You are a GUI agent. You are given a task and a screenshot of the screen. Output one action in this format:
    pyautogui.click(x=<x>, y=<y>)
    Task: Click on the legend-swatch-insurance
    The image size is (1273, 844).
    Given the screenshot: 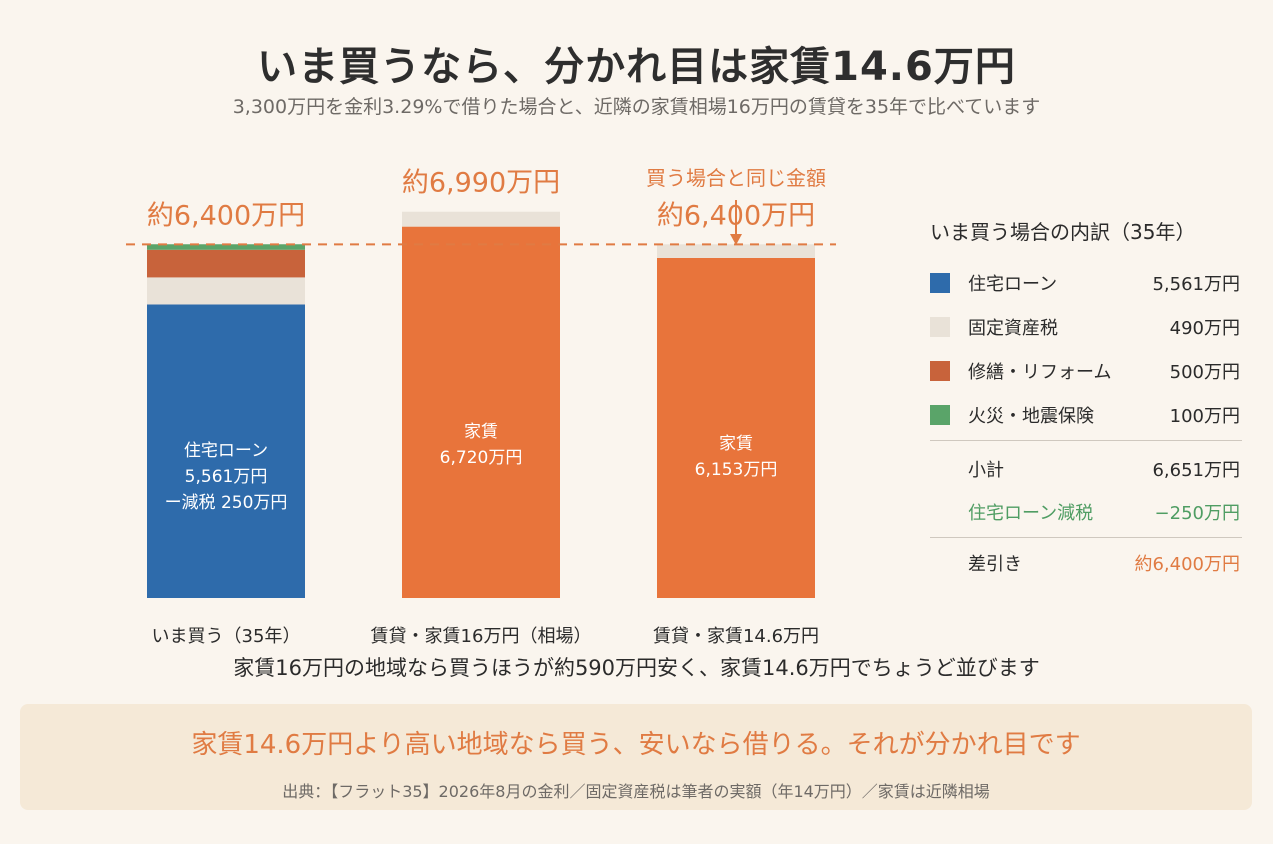 What is the action you would take?
    pyautogui.click(x=940, y=415)
    